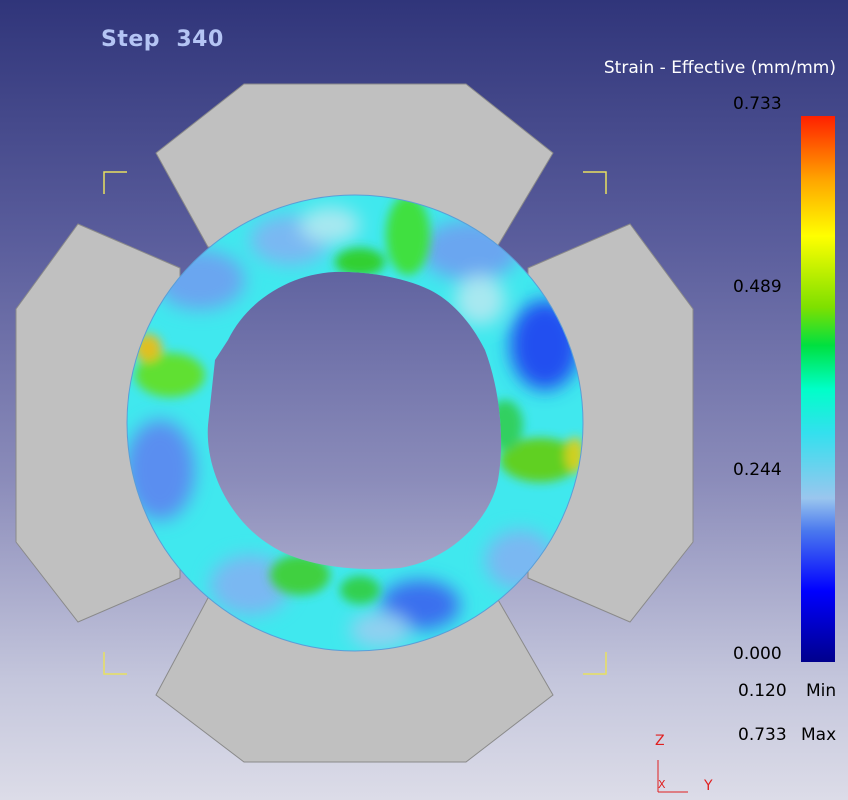 The image size is (848, 800). Describe the element at coordinates (162, 39) in the screenshot. I see `step-indicator: Step 340` at that location.